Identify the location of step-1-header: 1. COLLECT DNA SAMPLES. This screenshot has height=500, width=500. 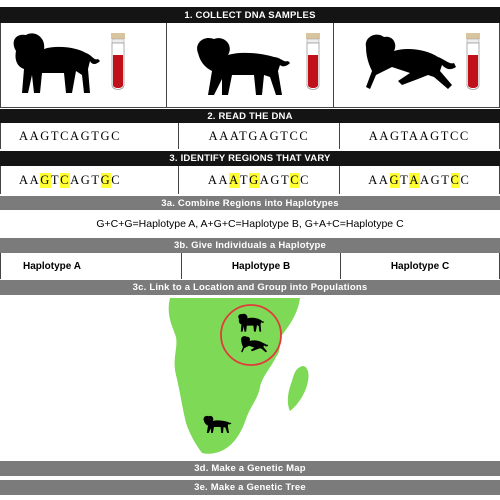
(250, 15).